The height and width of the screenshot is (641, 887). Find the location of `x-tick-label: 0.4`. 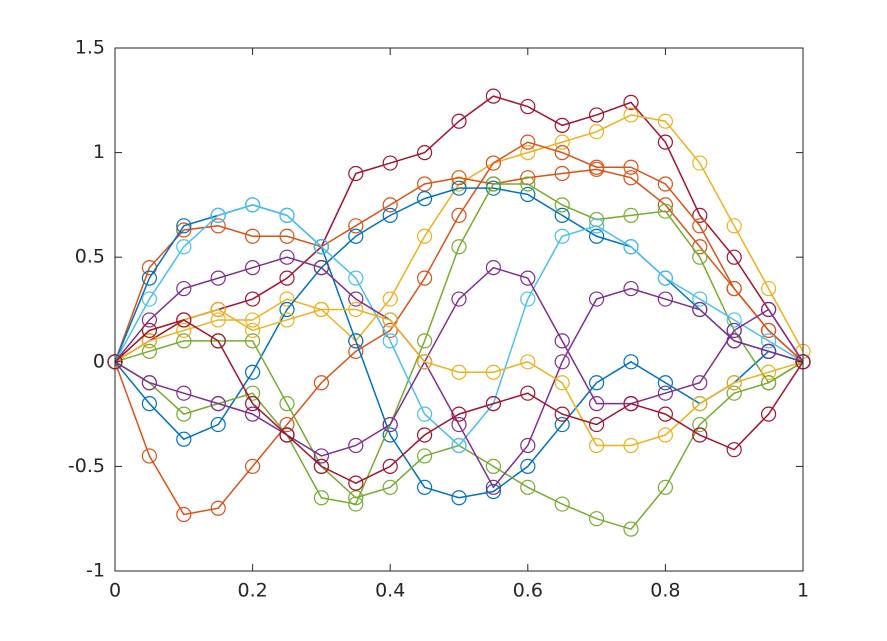

x-tick-label: 0.4 is located at coordinates (390, 591).